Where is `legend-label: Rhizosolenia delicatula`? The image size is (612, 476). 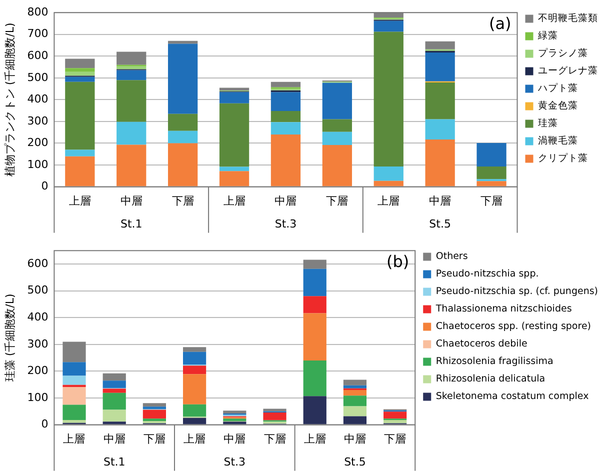 legend-label: Rhizosolenia delicatula is located at coordinates (491, 379).